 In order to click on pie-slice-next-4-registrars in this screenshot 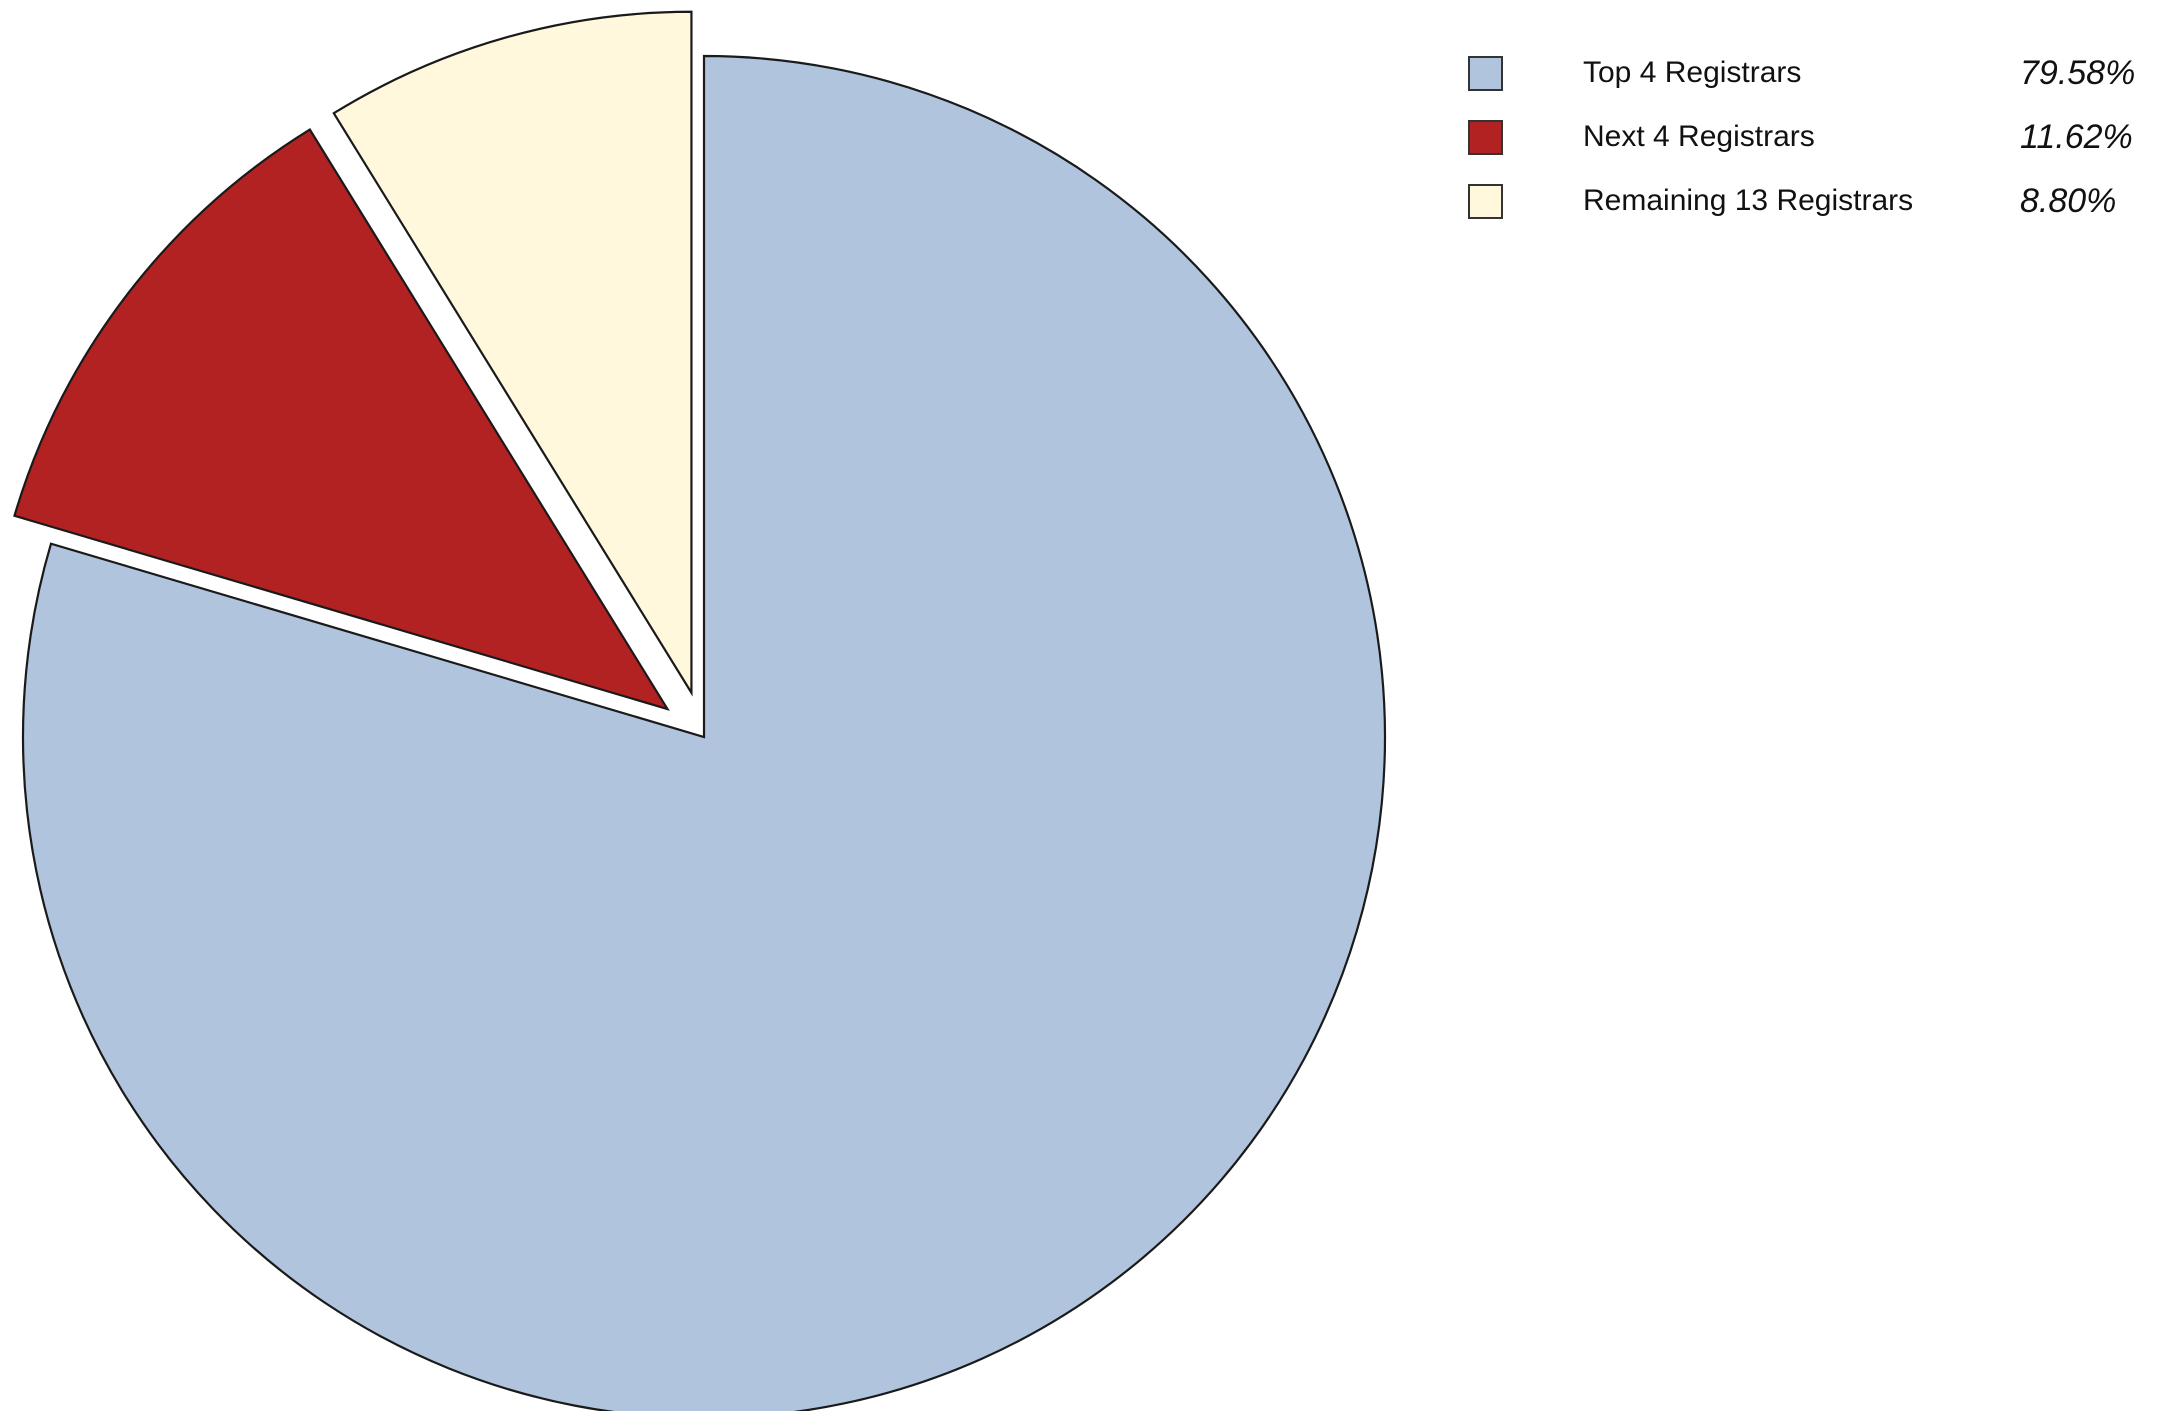, I will do `click(341, 419)`.